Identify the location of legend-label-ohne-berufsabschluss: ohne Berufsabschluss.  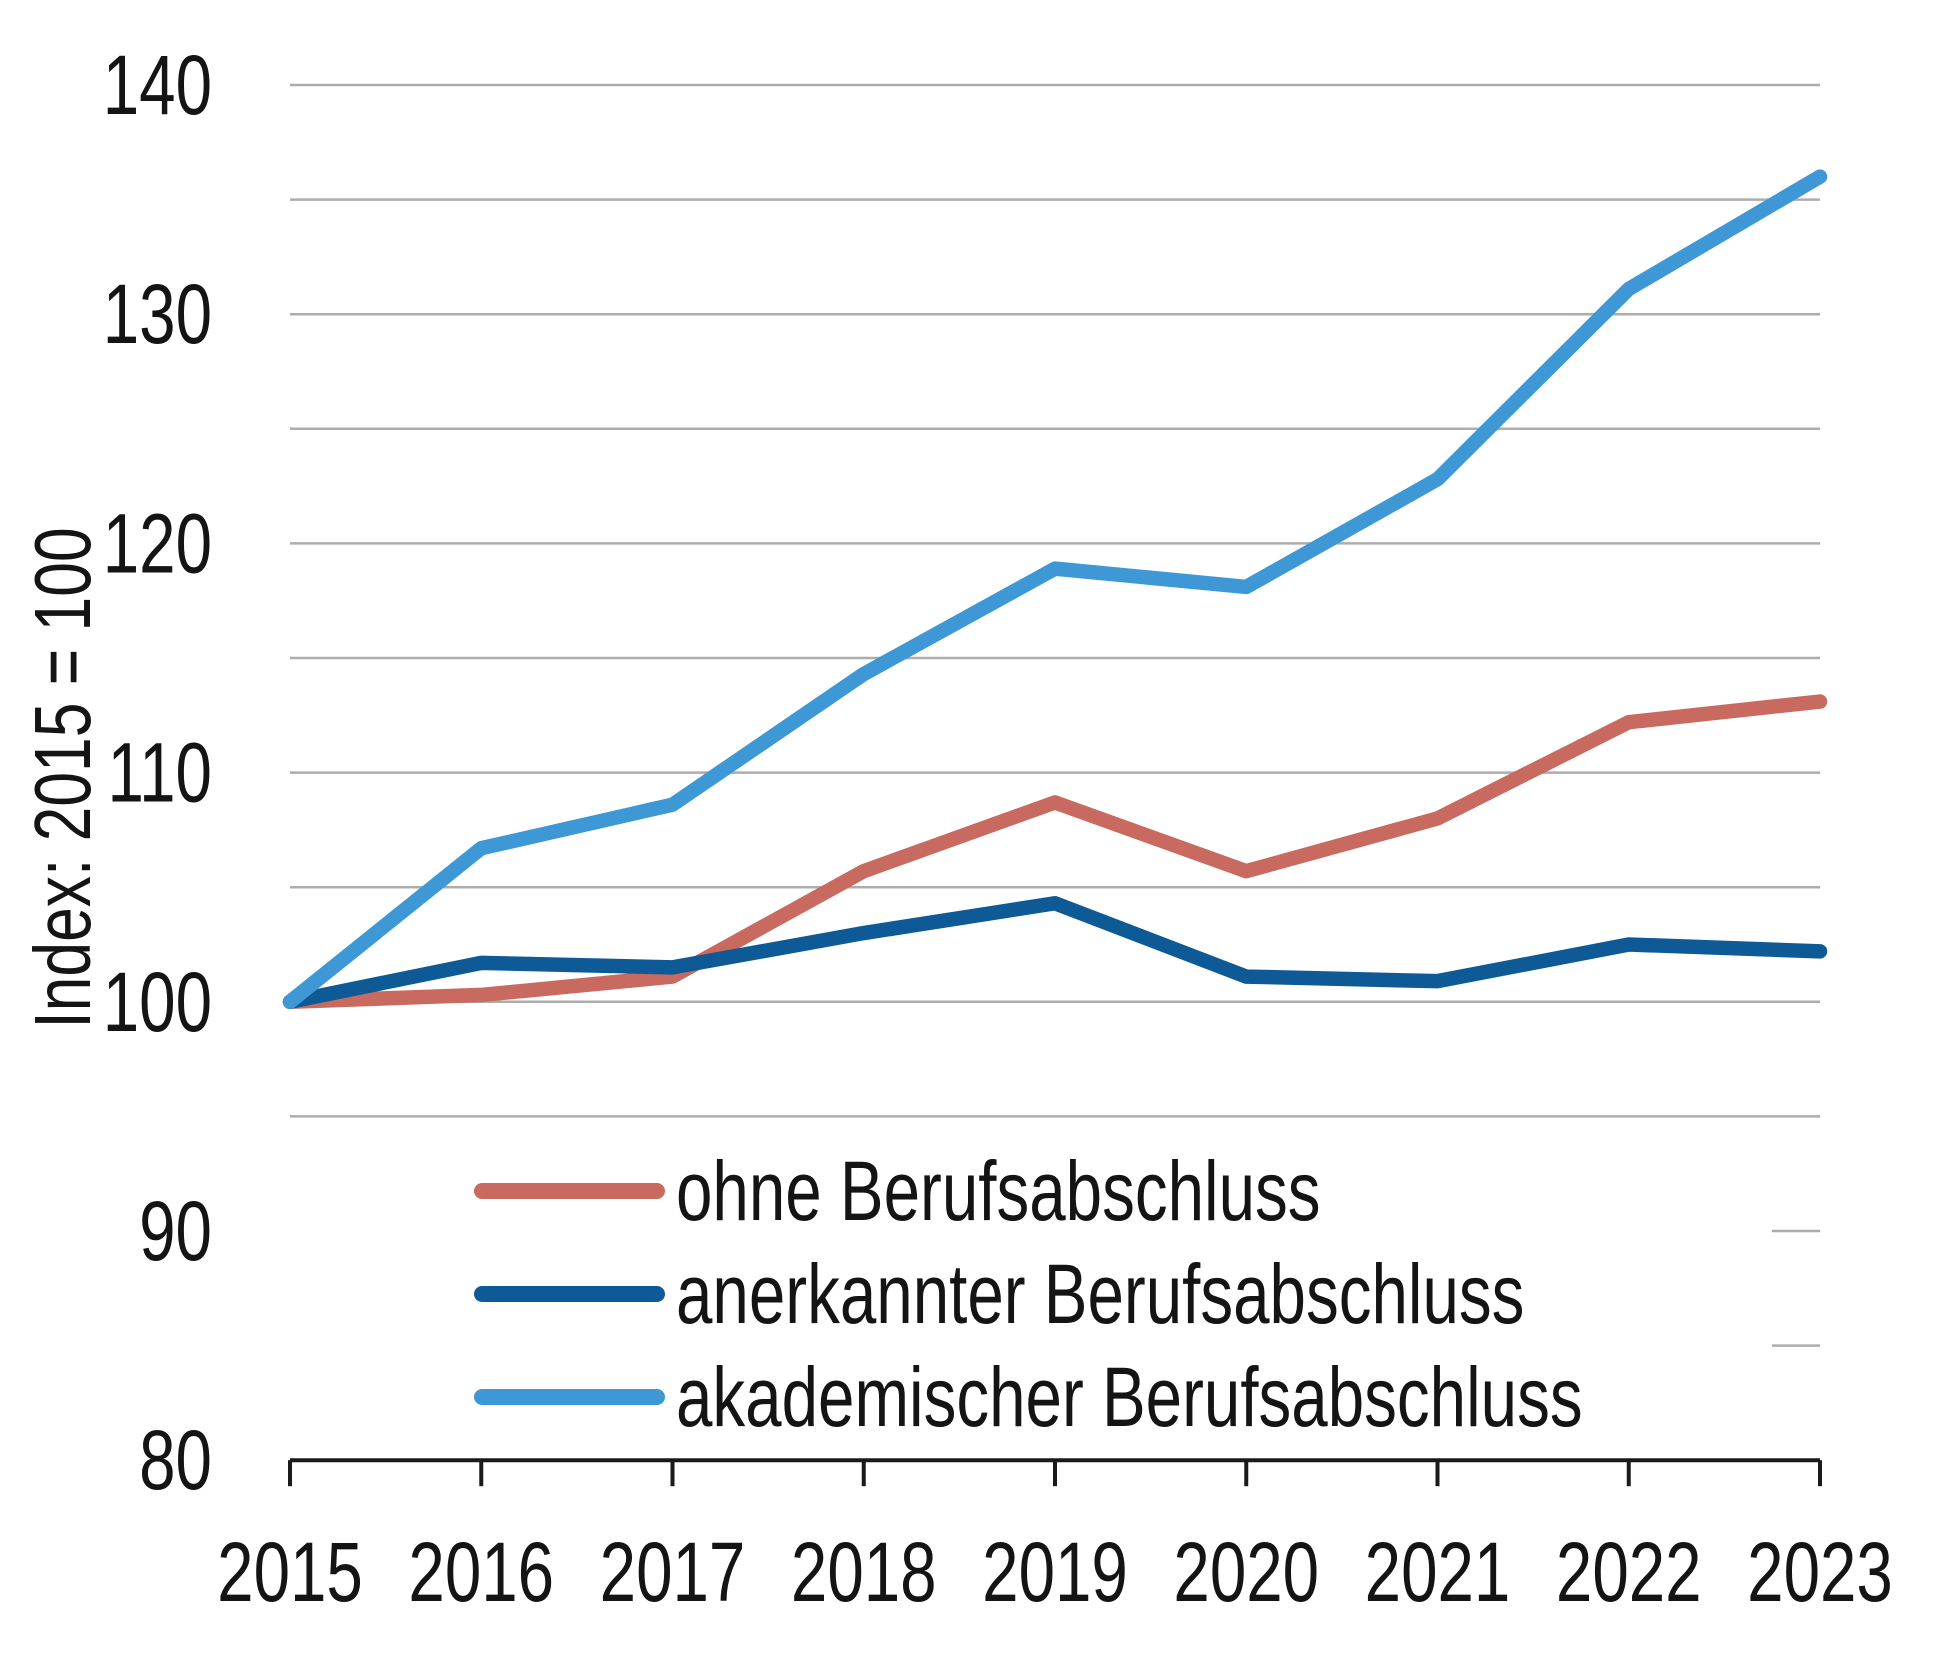
(998, 1191).